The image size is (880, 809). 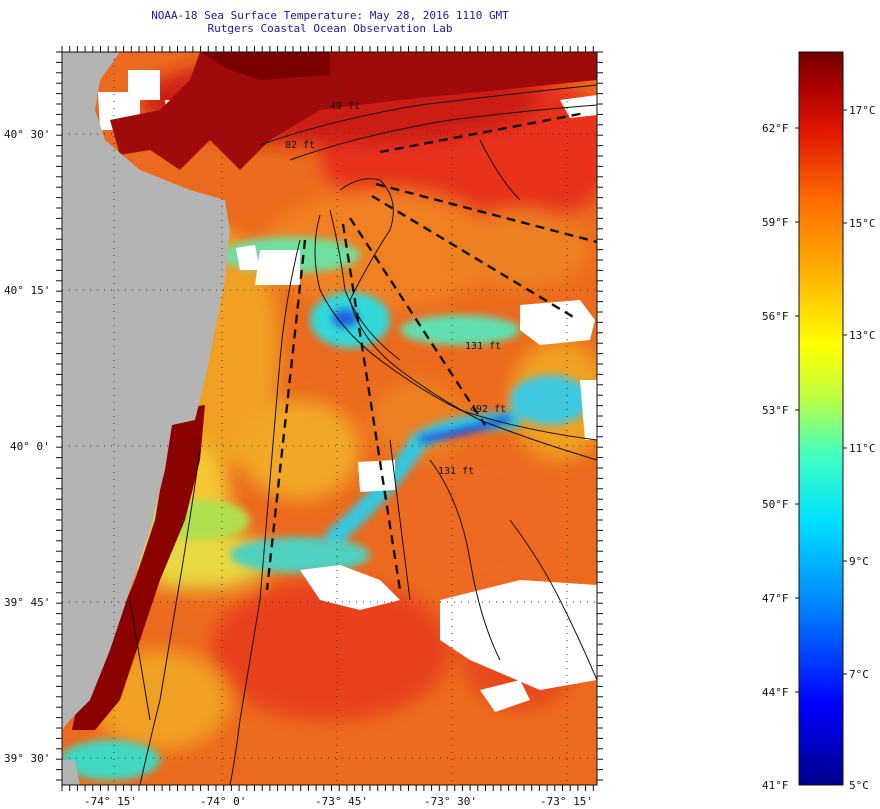 I want to click on c-label: 15°C, so click(x=862, y=223).